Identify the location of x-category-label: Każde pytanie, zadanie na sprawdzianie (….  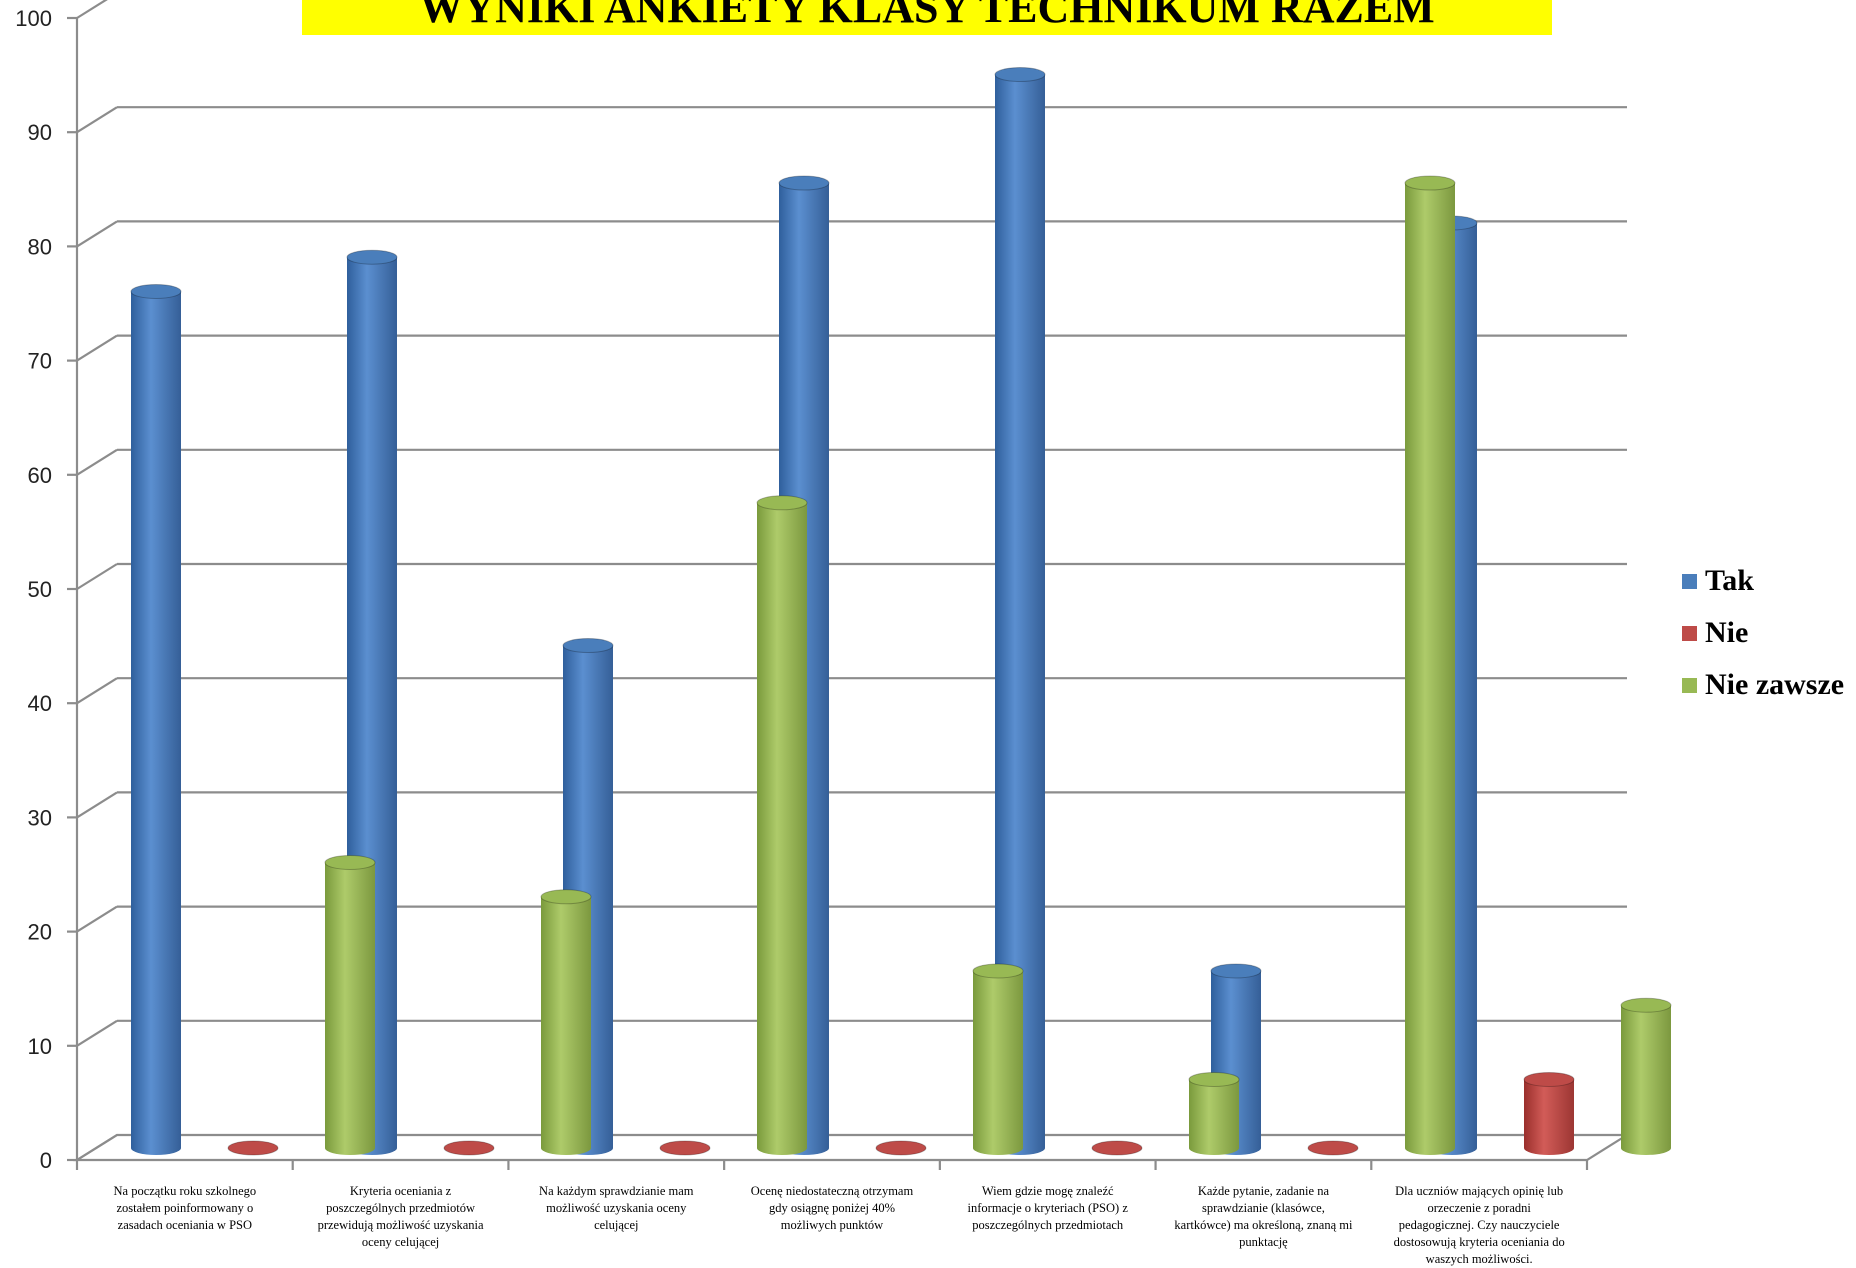
(1263, 1216).